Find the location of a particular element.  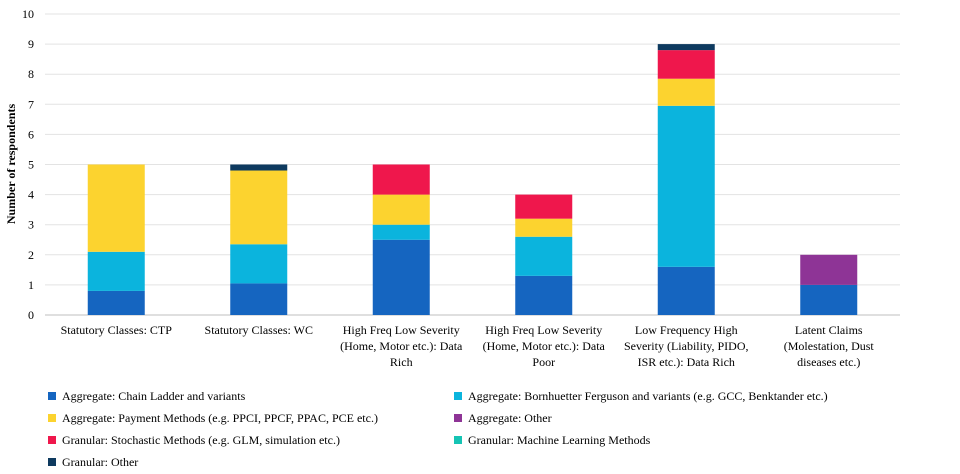

y-tick-label: 6 is located at coordinates (31, 134).